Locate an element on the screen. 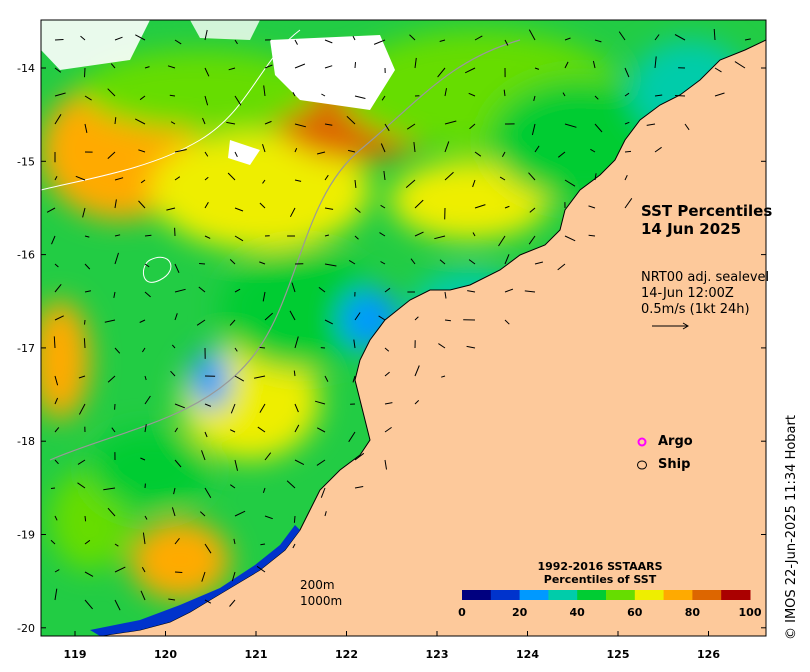 Image resolution: width=810 pixels, height=672 pixels. map-title: SST Percentiles 14 Jun 2025 is located at coordinates (706, 220).